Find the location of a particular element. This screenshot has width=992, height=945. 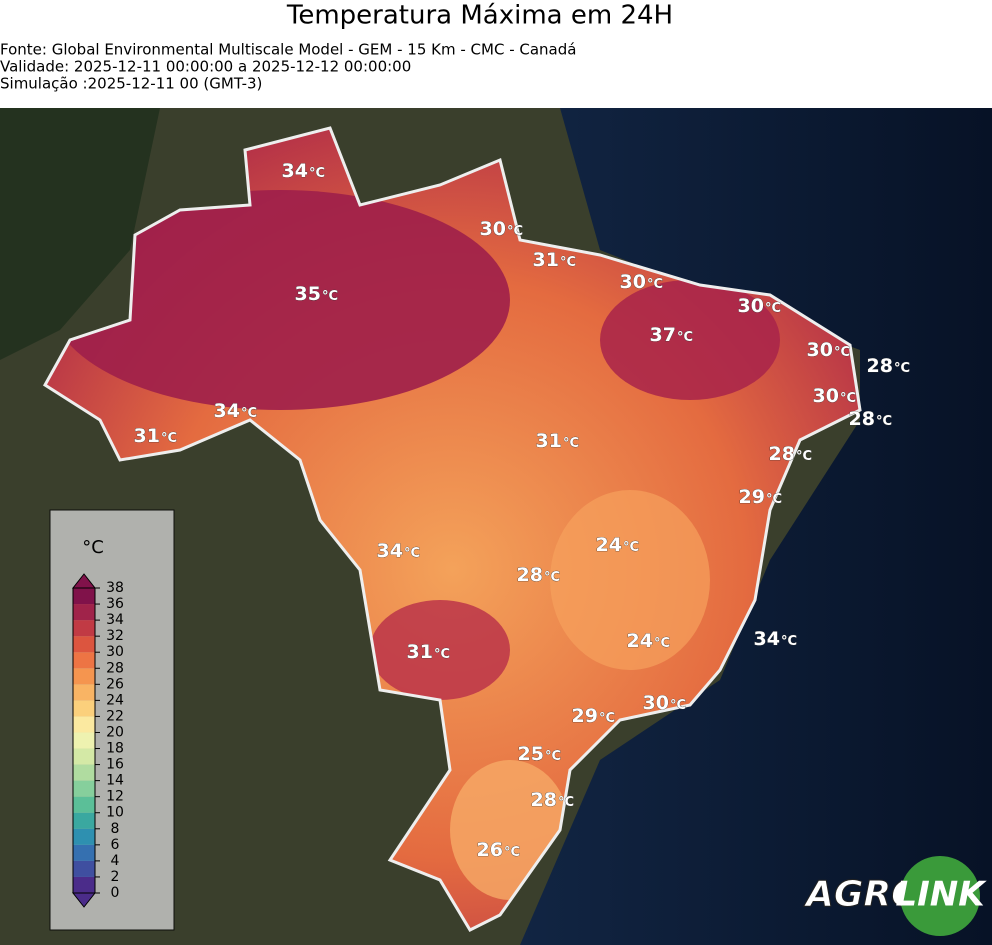

colorbar-unit: °C is located at coordinates (93, 547).